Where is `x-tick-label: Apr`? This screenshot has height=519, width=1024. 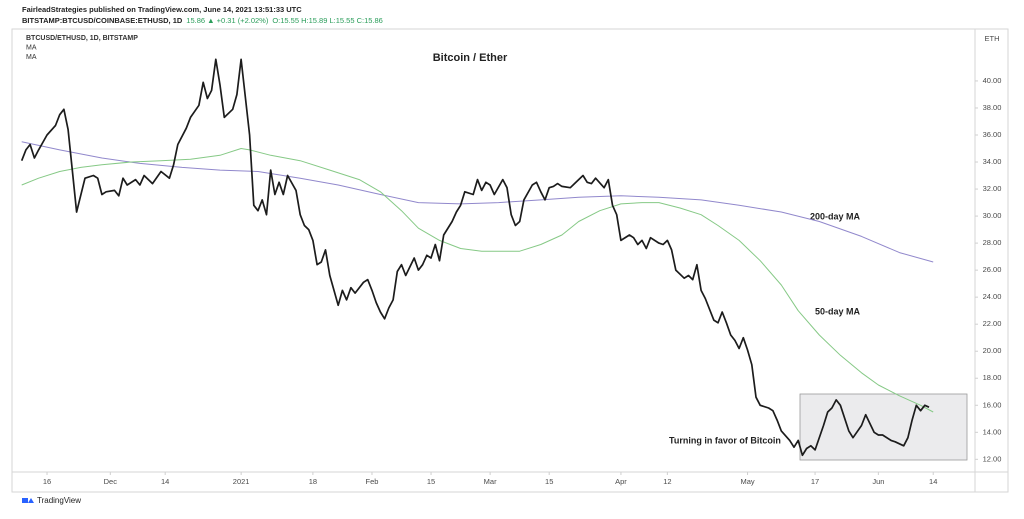
x-tick-label: Apr is located at coordinates (621, 481).